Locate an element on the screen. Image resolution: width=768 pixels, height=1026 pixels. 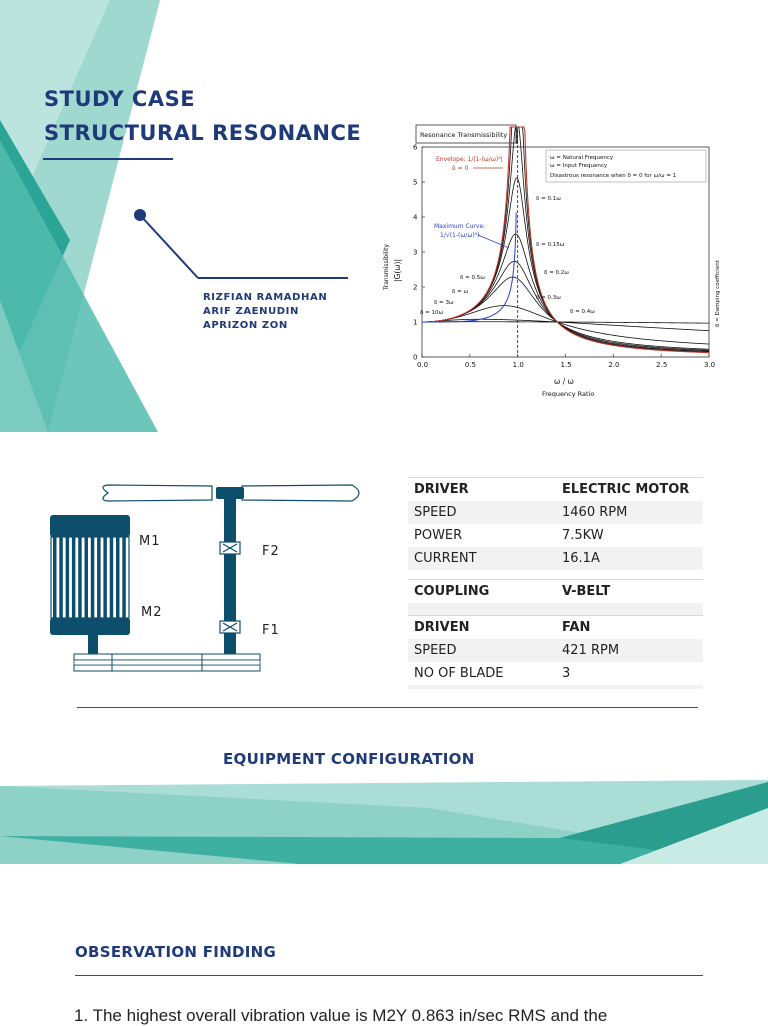
chart-title-box is located at coordinates (466, 134).